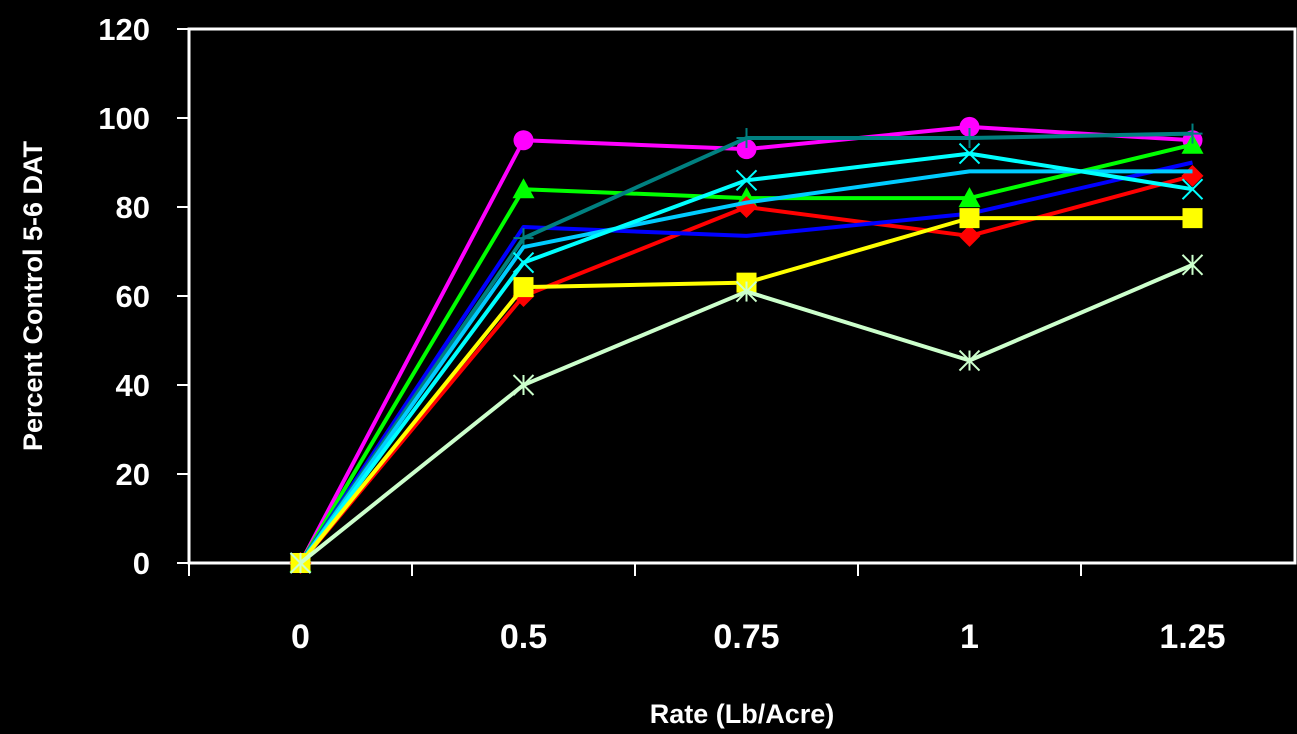 This screenshot has width=1297, height=734. Describe the element at coordinates (133, 296) in the screenshot. I see `y-tick-label: 60` at that location.